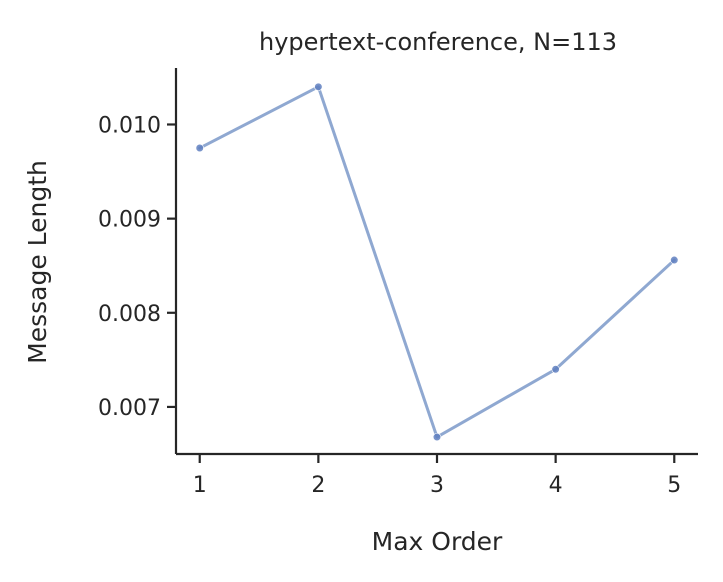 This screenshot has width=723, height=582. Describe the element at coordinates (318, 485) in the screenshot. I see `x-tick-label: 2` at that location.